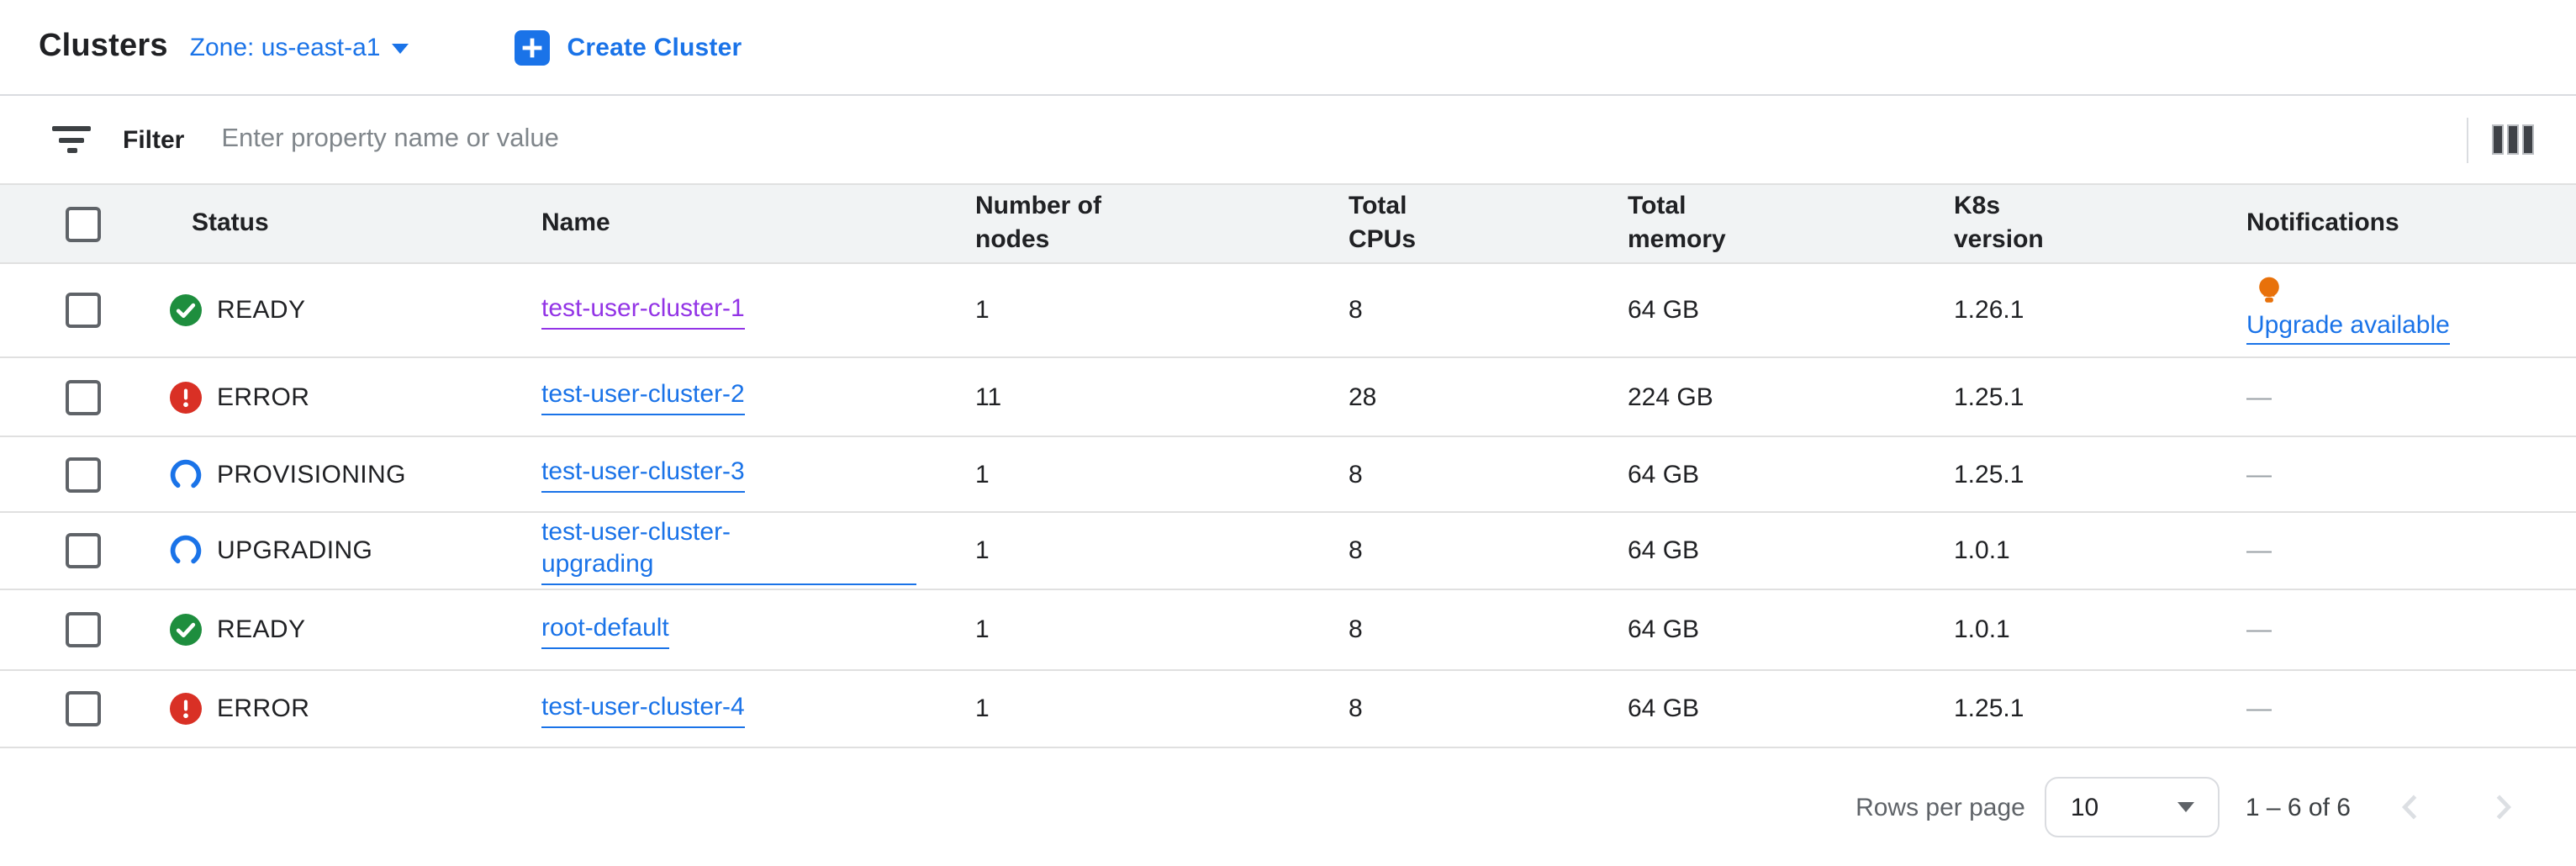 Image resolution: width=2576 pixels, height=866 pixels. What do you see at coordinates (186, 310) in the screenshot?
I see `check-circle-icon` at bounding box center [186, 310].